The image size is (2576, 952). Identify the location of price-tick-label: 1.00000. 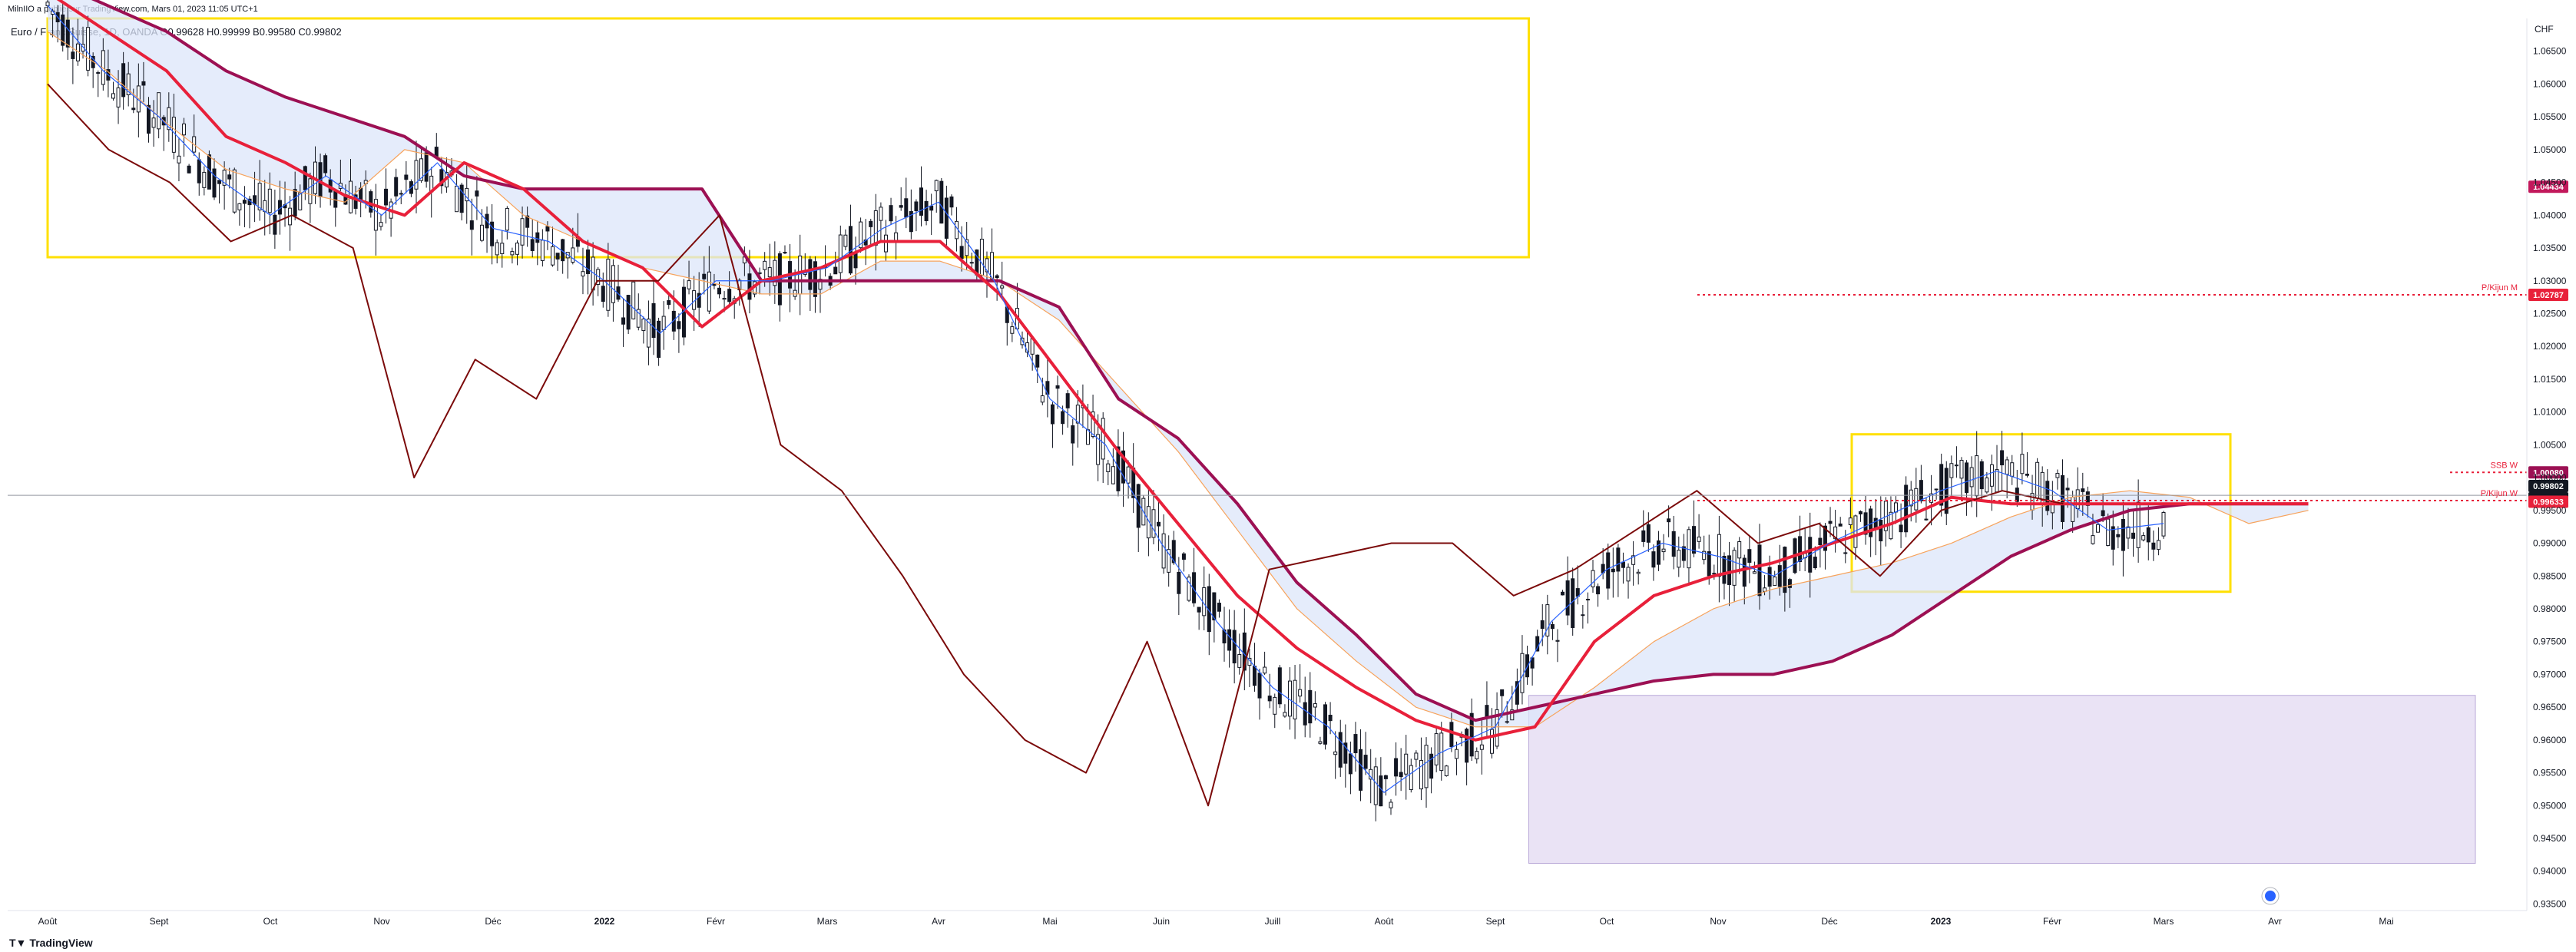
(2550, 477).